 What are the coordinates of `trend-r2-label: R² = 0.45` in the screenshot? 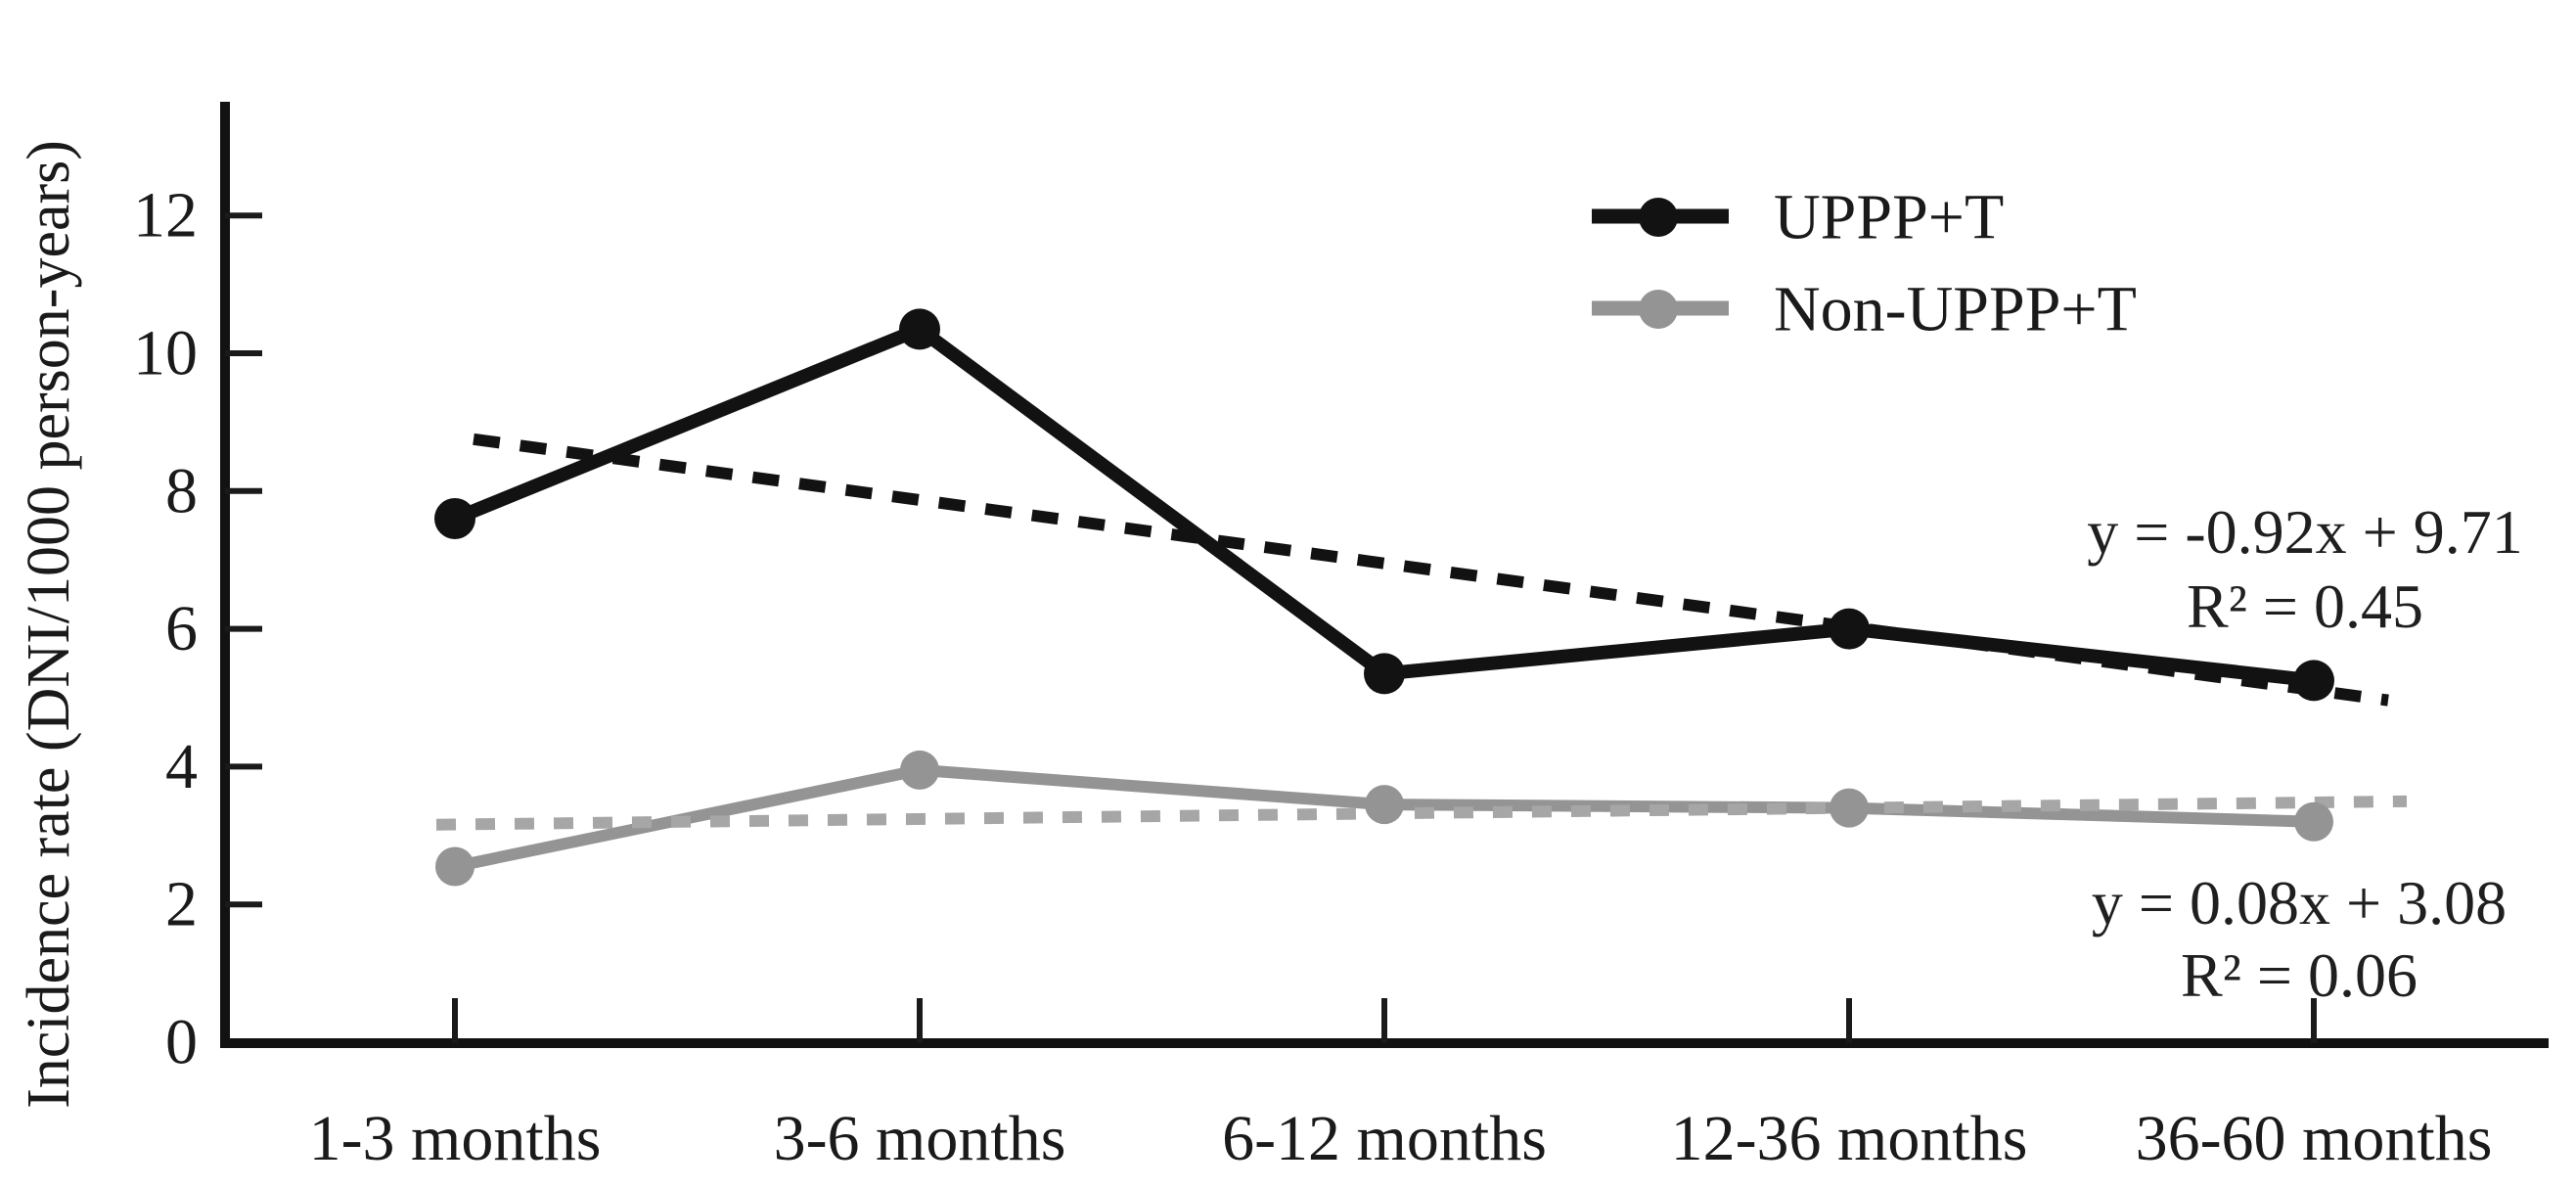 It's located at (2305, 606).